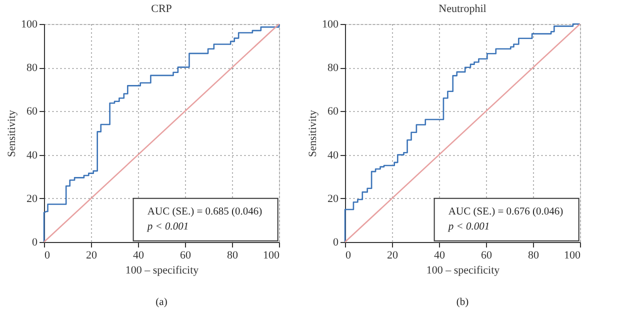 The image size is (621, 320). What do you see at coordinates (506, 212) in the screenshot?
I see `annotation: AUC (SE.) = 0.676 (0.046)` at bounding box center [506, 212].